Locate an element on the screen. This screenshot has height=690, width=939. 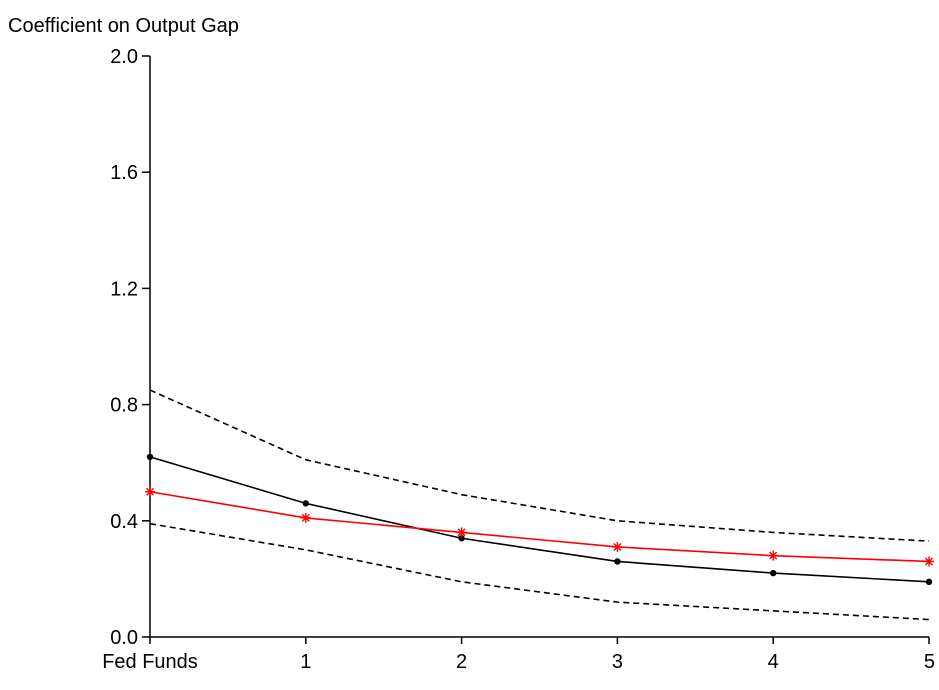
x-tick-label: Fed Funds is located at coordinates (150, 662).